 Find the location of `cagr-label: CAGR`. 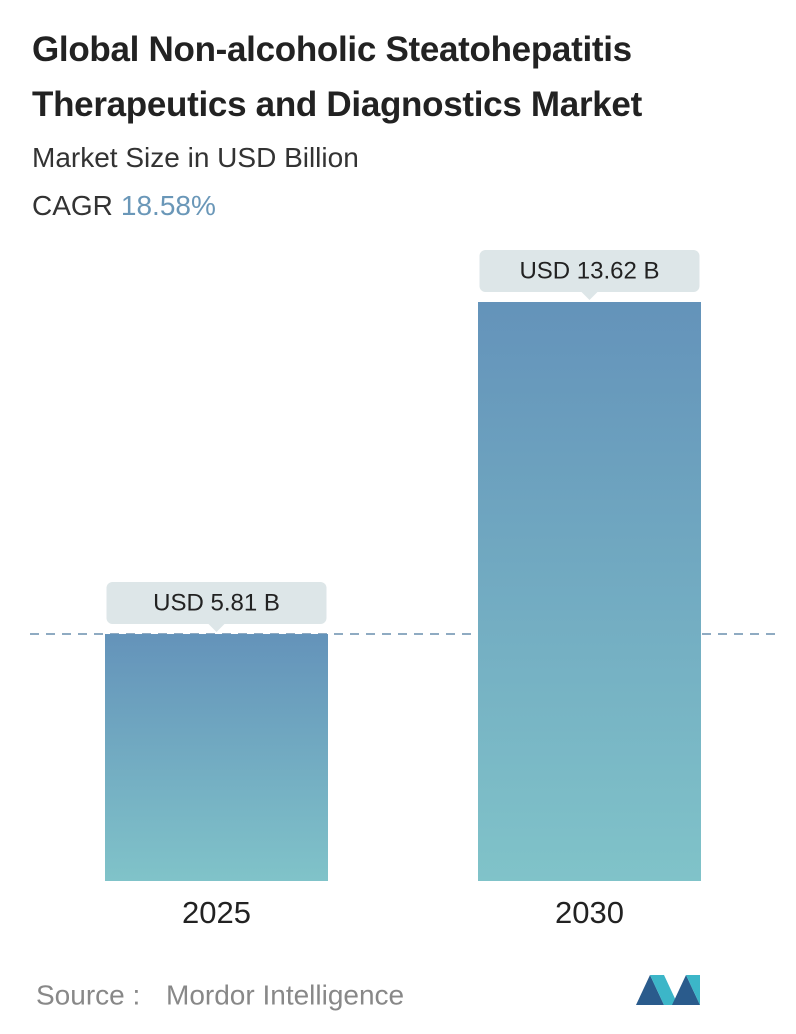

cagr-label: CAGR is located at coordinates (72, 205).